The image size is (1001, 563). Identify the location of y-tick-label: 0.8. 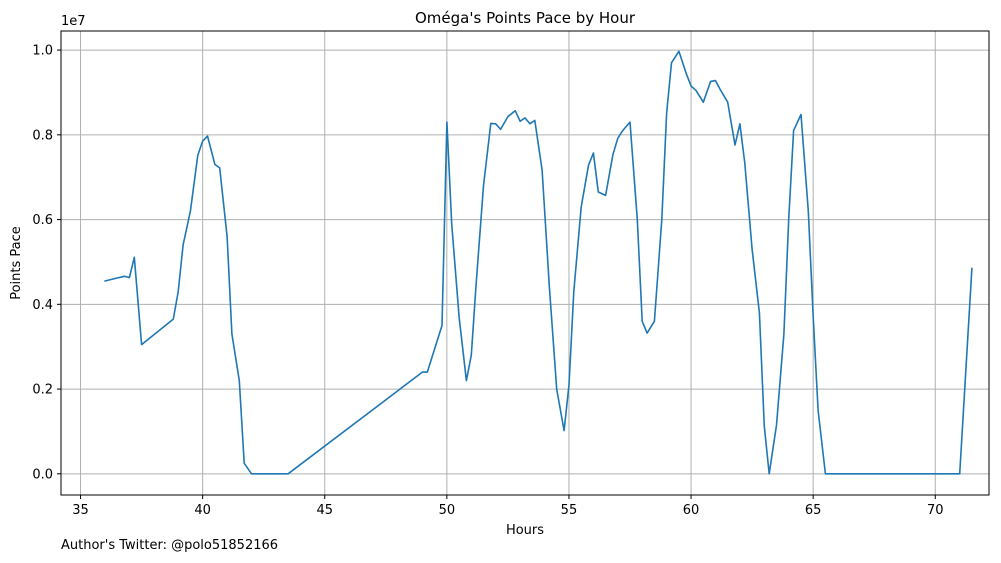
(42, 135).